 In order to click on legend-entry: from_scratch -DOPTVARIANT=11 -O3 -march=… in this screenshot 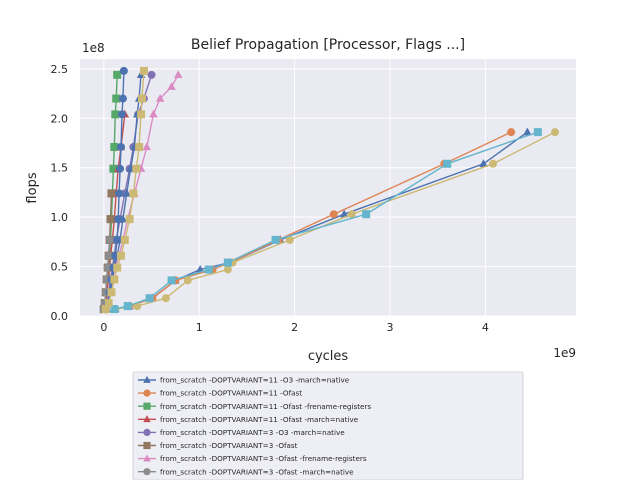, I will do `click(255, 380)`.